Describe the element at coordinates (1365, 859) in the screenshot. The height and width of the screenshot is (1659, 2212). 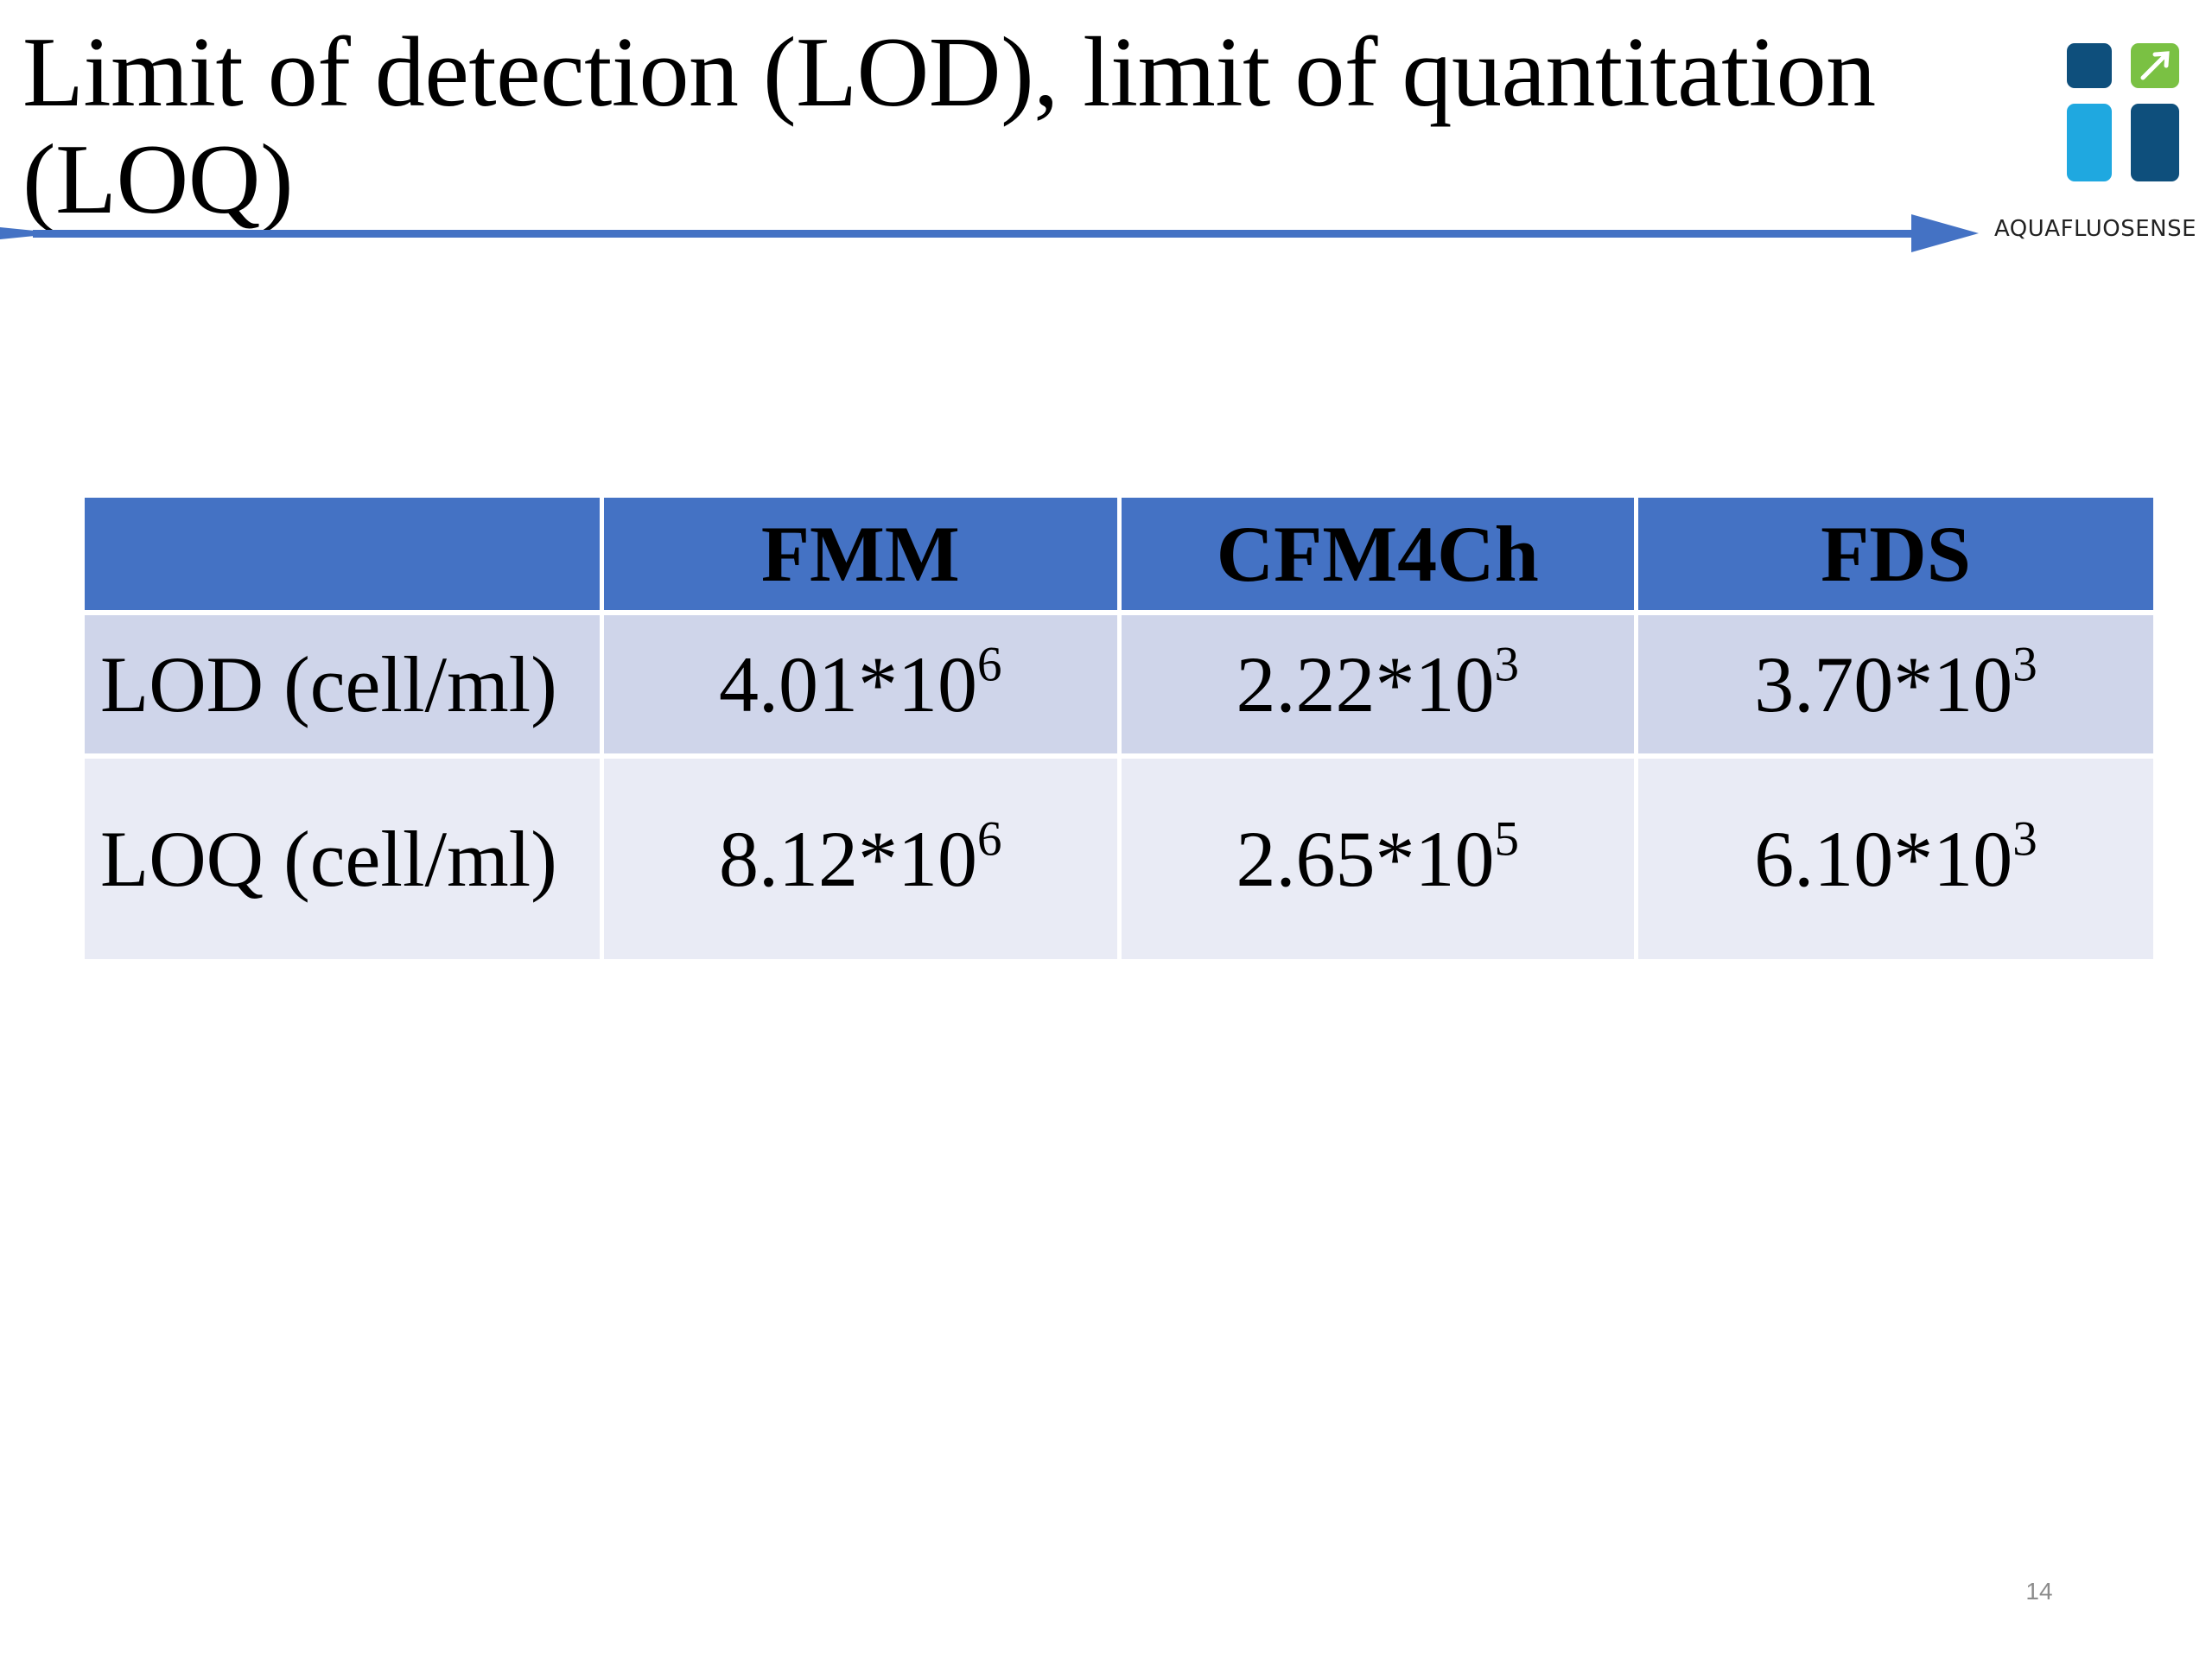
I see `cell-value-base: 2.65*10` at that location.